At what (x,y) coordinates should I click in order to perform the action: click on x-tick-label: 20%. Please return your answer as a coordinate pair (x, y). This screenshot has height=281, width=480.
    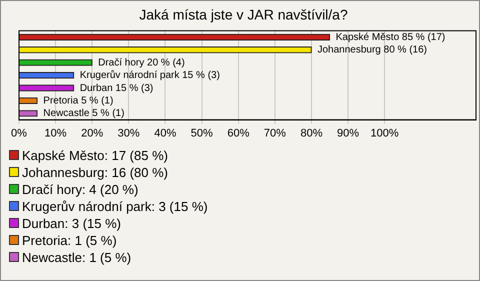
    Looking at the image, I should click on (92, 133).